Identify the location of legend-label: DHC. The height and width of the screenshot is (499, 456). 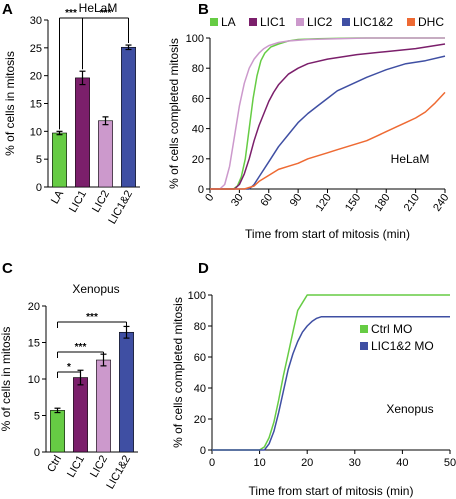
(431, 22).